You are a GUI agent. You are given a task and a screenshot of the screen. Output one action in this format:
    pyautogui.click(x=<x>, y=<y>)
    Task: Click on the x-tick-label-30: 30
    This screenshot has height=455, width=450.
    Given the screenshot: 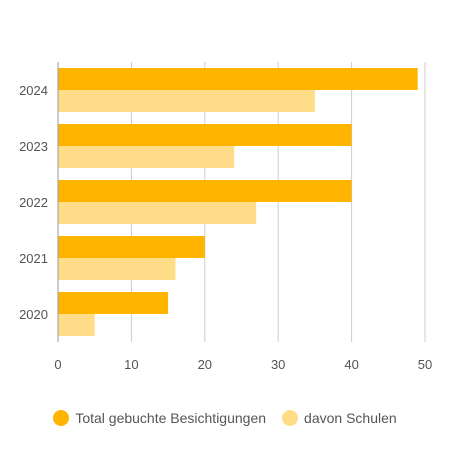 What is the action you would take?
    pyautogui.click(x=278, y=364)
    